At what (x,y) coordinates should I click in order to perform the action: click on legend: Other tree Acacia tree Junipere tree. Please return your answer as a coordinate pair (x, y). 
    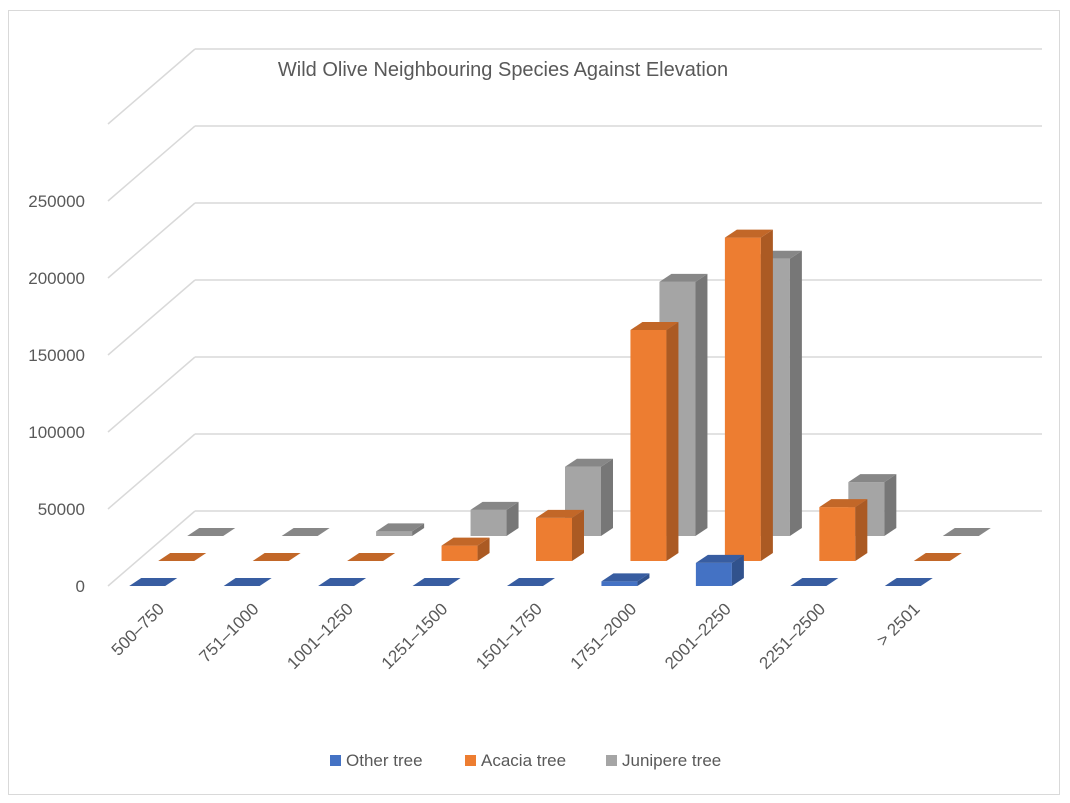
    Looking at the image, I should click on (525, 760).